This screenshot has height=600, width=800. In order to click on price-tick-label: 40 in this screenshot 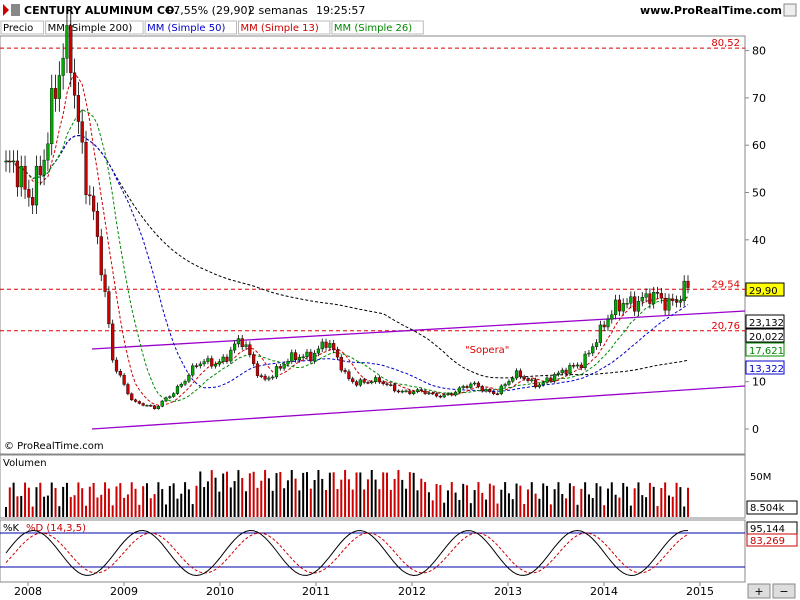, I will do `click(759, 240)`.